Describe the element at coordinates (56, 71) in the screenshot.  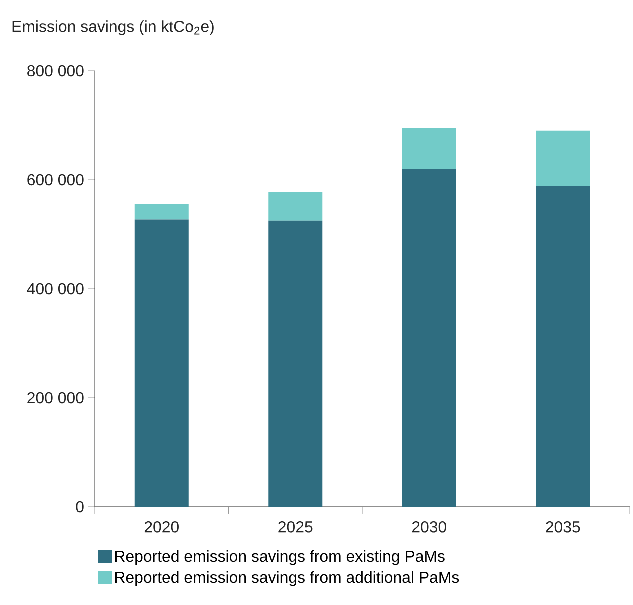
I see `y-tick-label: 800 000` at that location.